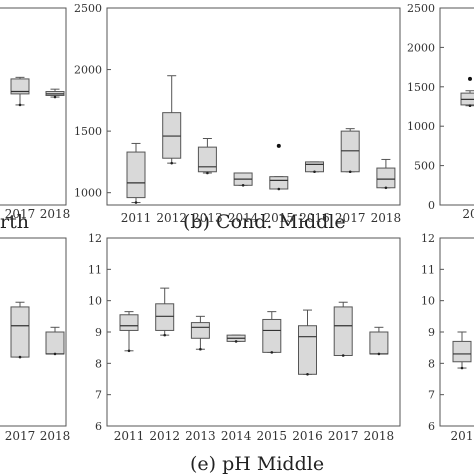  Describe the element at coordinates (431, 205) in the screenshot. I see `y-tick-label: 0` at that location.